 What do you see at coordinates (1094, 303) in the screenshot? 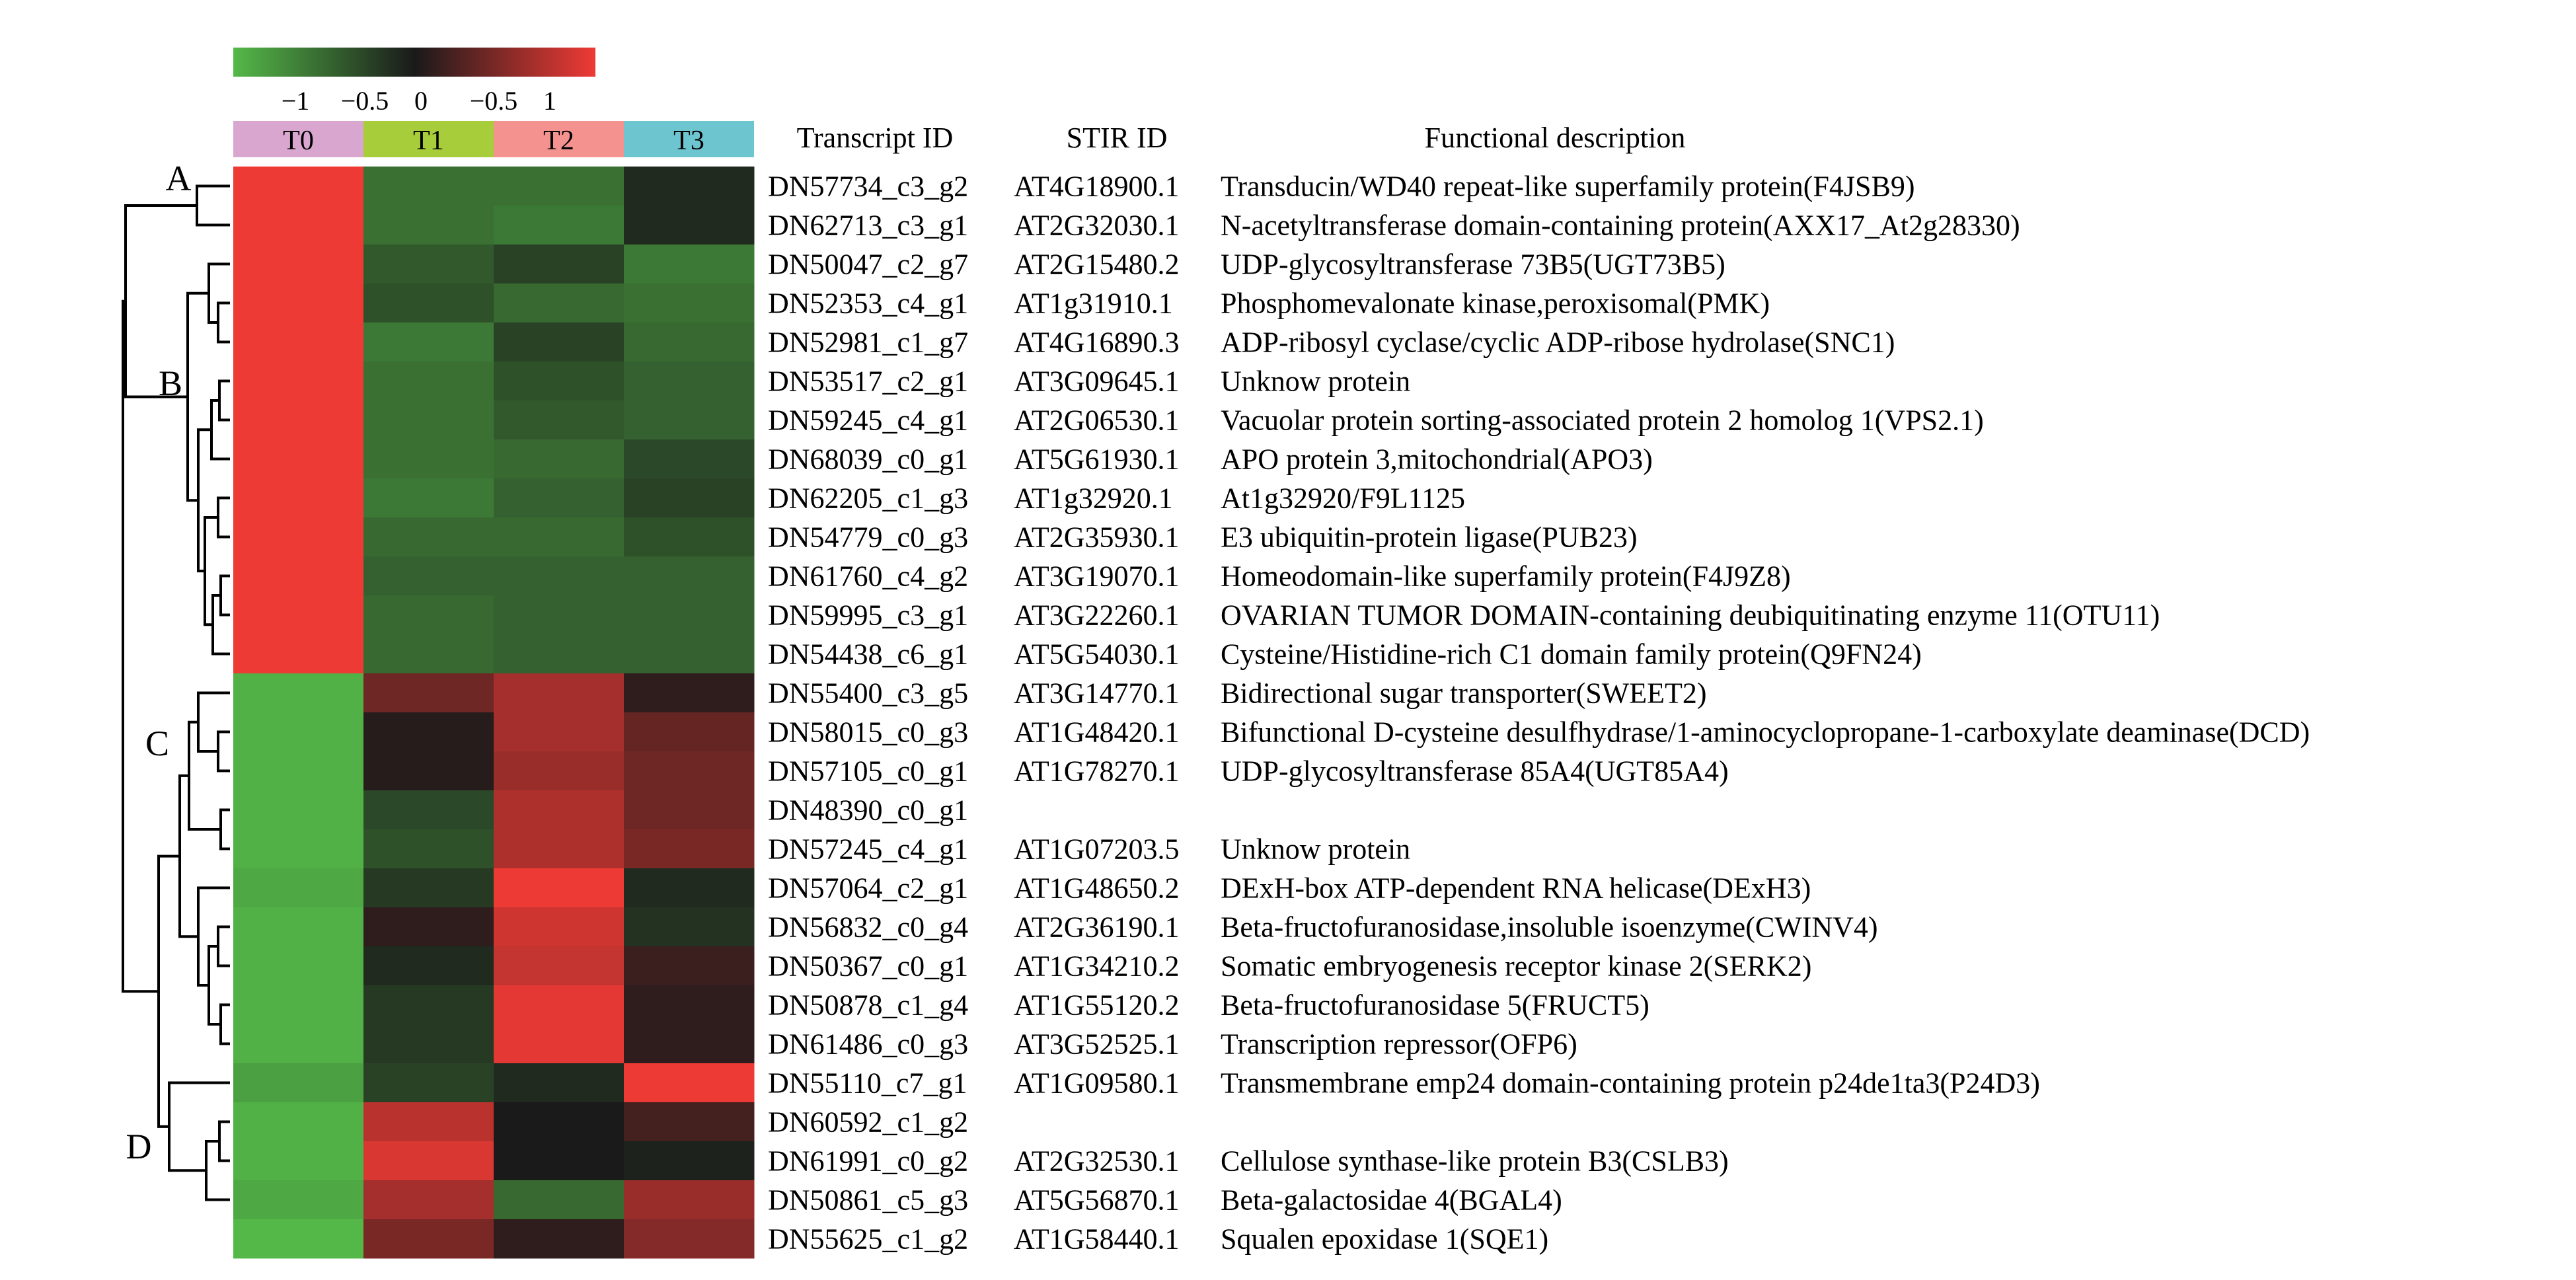
I see `stir-id: AT1g31910.1` at bounding box center [1094, 303].